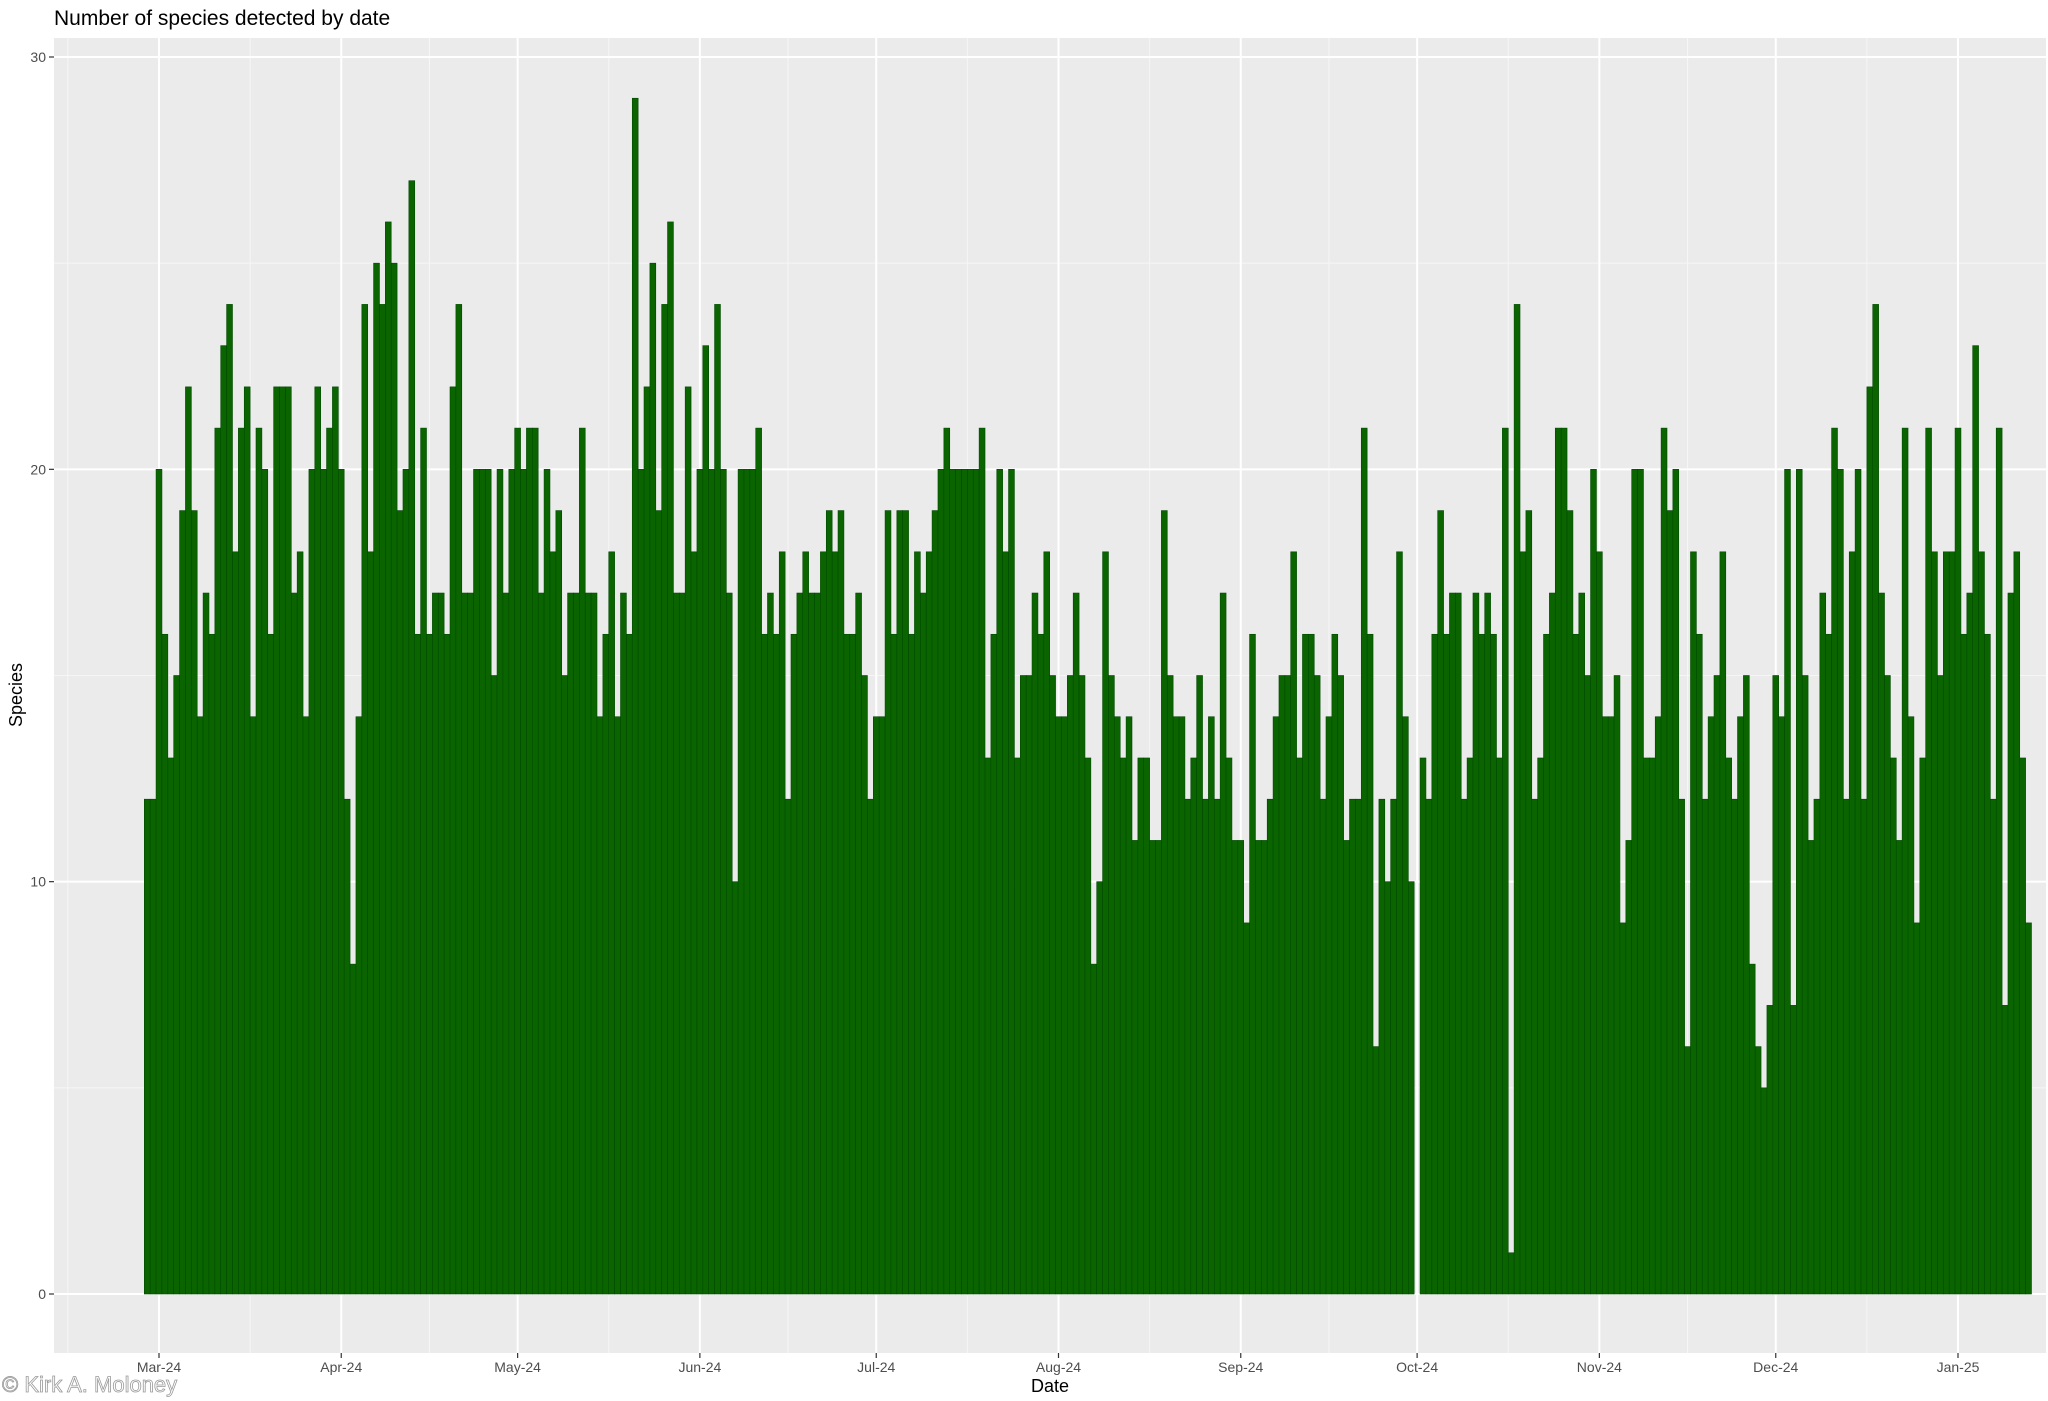 The height and width of the screenshot is (1401, 2048). Describe the element at coordinates (42, 1294) in the screenshot. I see `y-tick-label: 0` at that location.